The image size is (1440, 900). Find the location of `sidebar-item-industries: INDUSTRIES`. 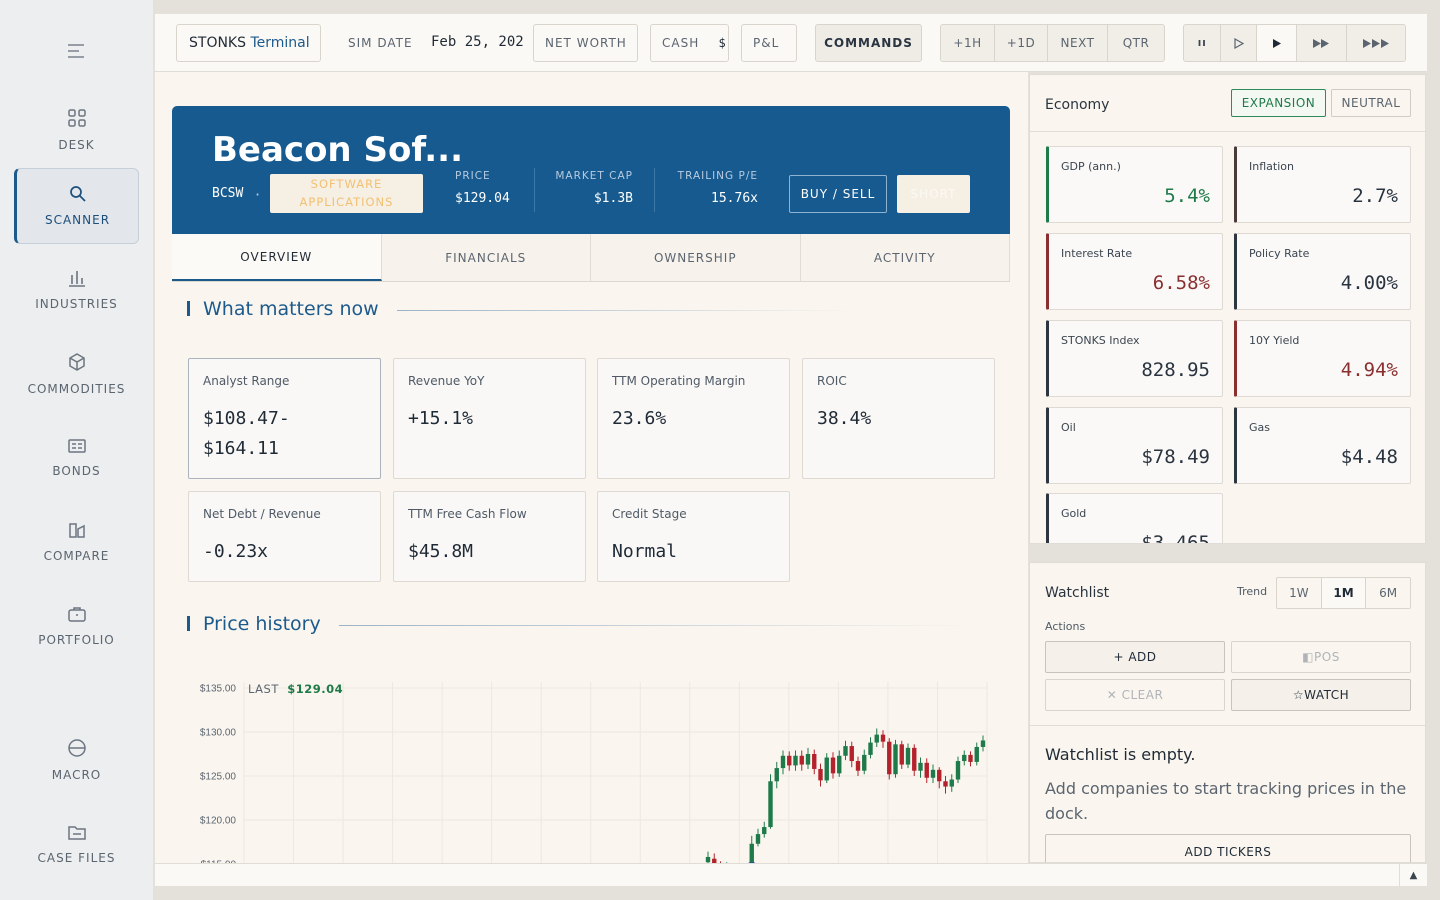

sidebar-item-industries: INDUSTRIES is located at coordinates (76, 290).